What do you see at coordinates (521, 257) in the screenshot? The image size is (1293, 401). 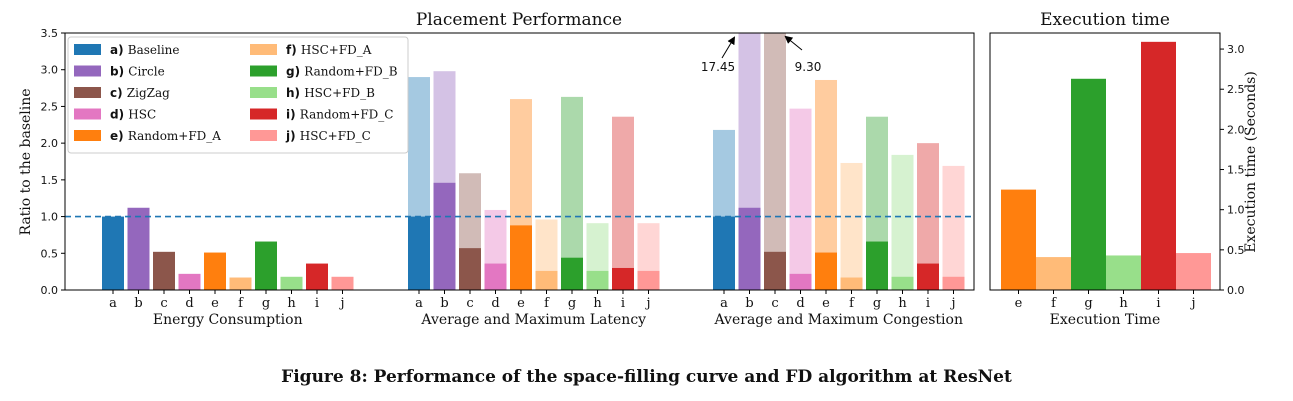 I see `bar-average-e` at bounding box center [521, 257].